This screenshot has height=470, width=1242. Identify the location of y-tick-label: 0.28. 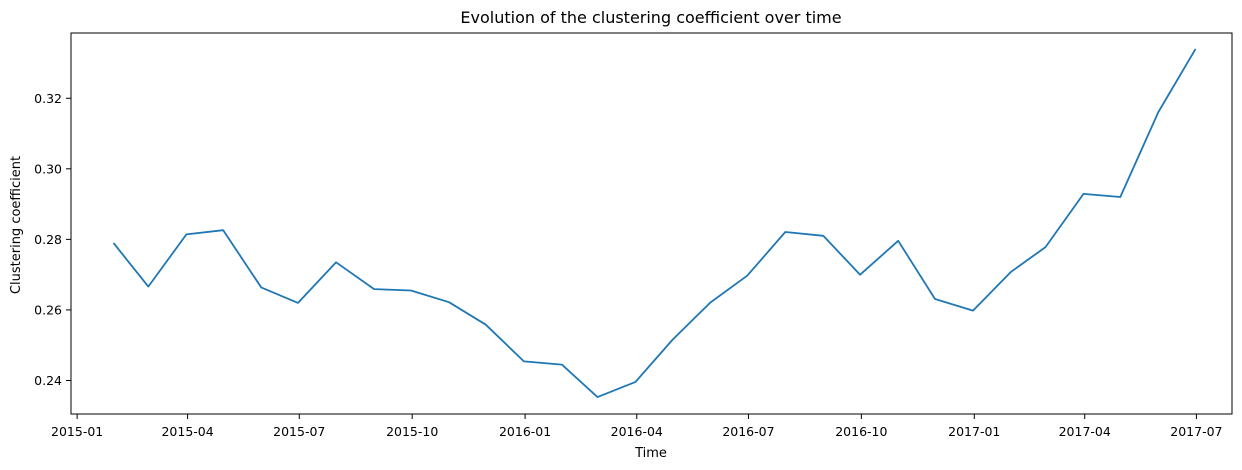
(48, 239).